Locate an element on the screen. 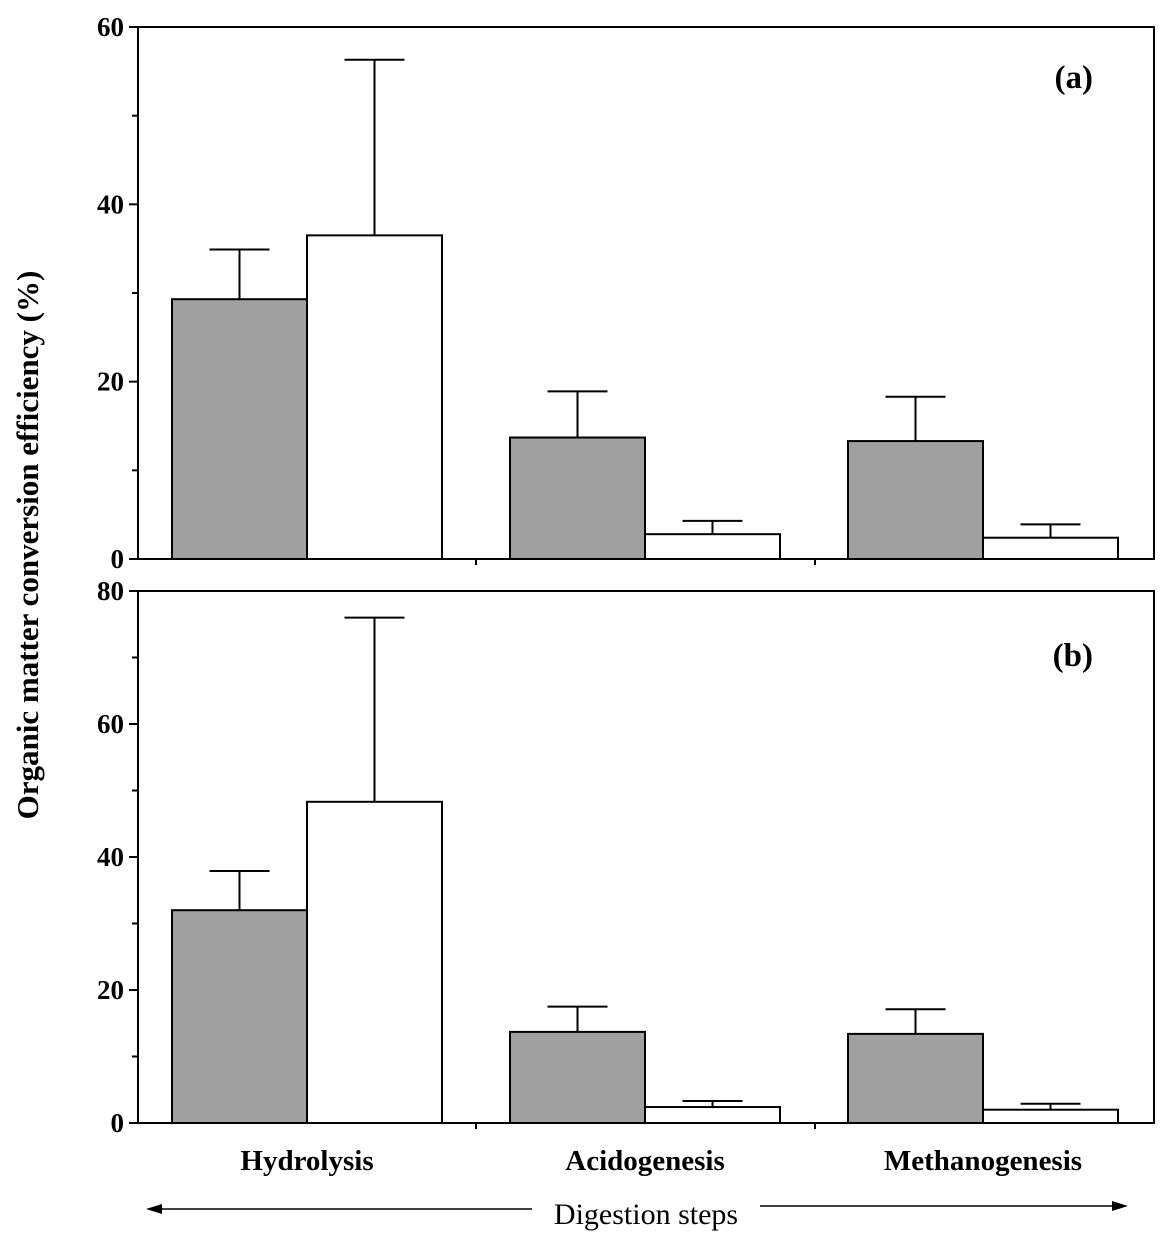 The width and height of the screenshot is (1167, 1246). panel-b-ytick-label-40: 40 is located at coordinates (110, 857).